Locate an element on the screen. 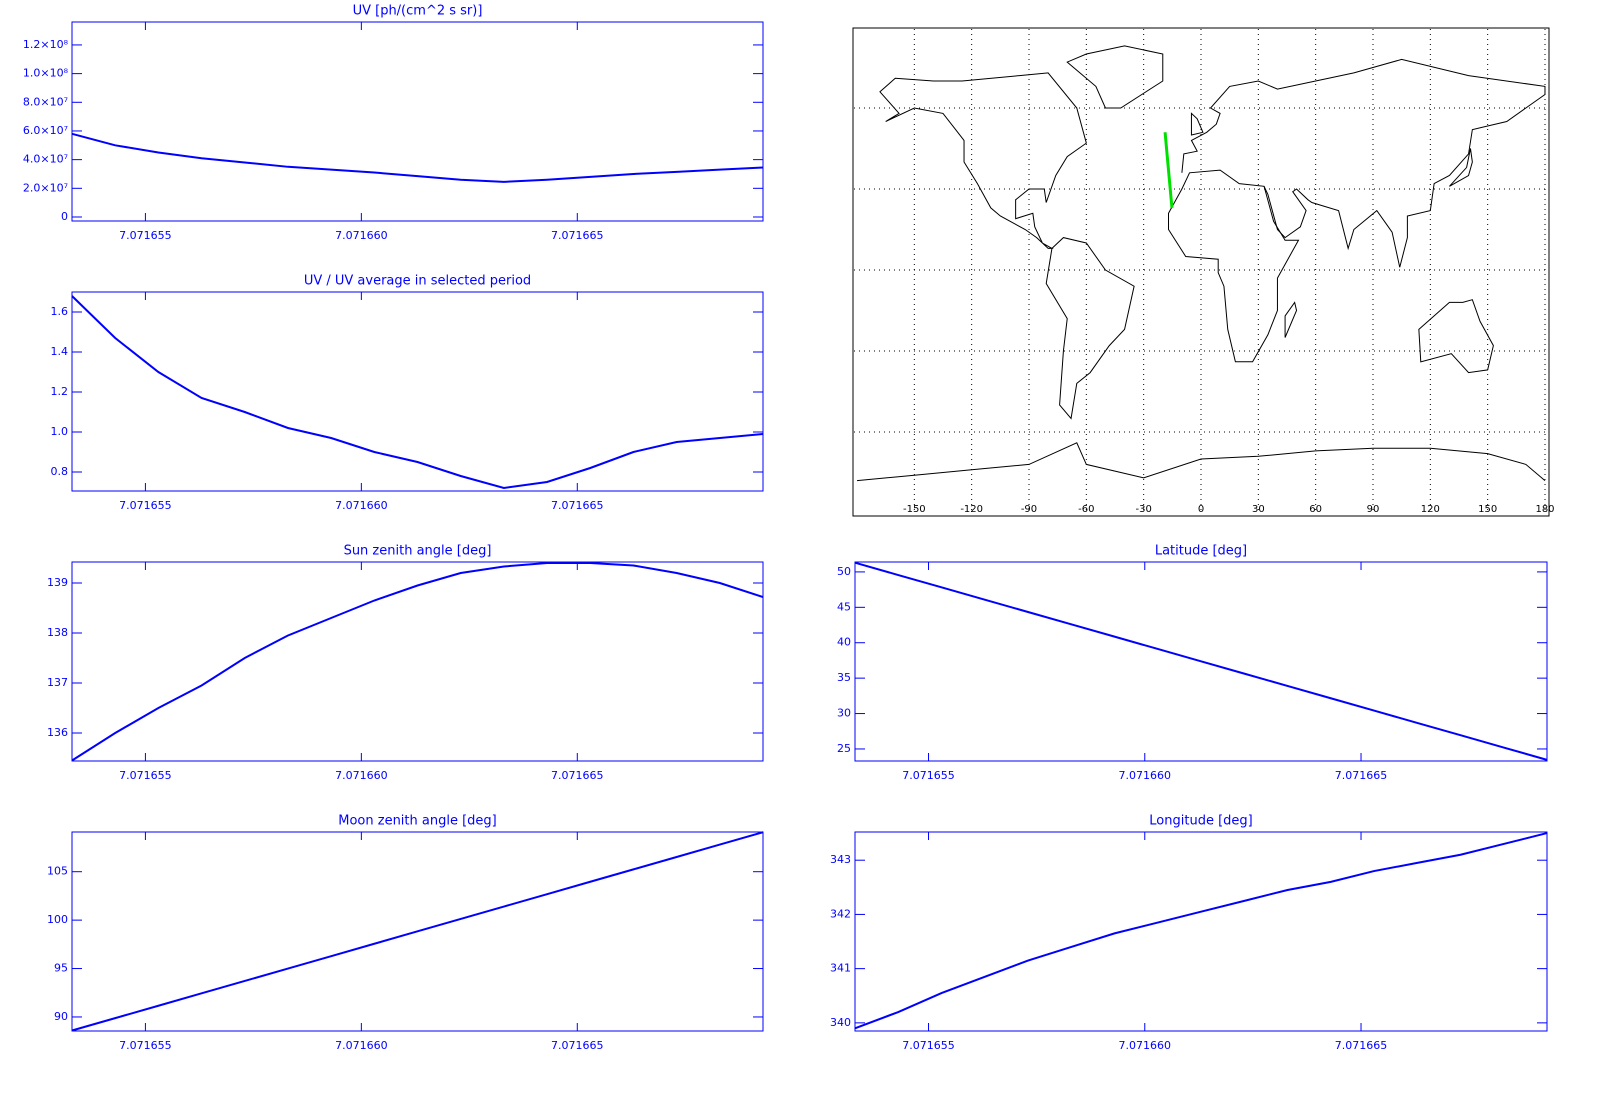 This screenshot has width=1600, height=1104. y-tick-label: 6.0×10⁷ is located at coordinates (45, 130).